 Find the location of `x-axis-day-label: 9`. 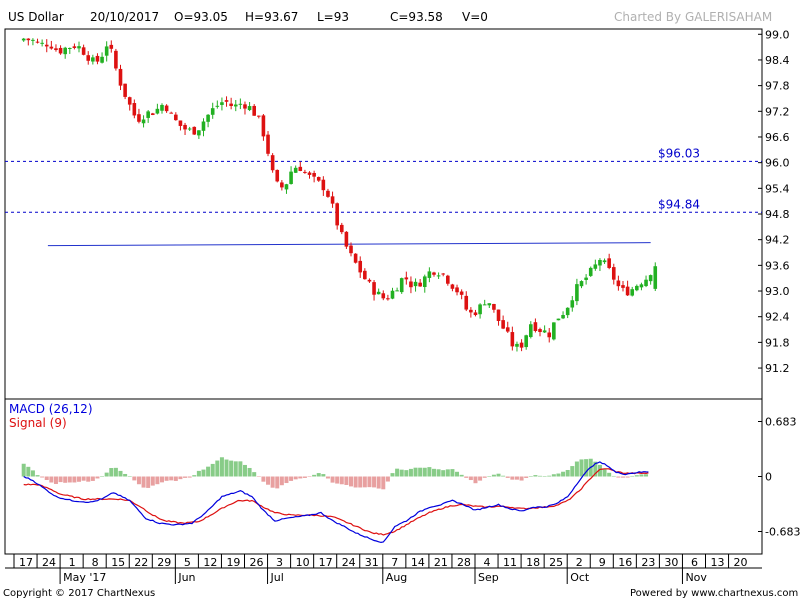

x-axis-day-label: 9 is located at coordinates (602, 562).